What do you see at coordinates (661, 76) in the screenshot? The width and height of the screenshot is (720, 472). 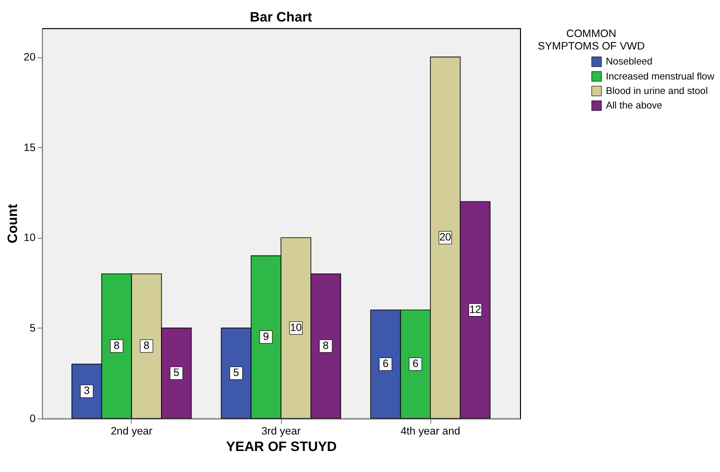 I see `legend-label: Increased menstrual flow` at bounding box center [661, 76].